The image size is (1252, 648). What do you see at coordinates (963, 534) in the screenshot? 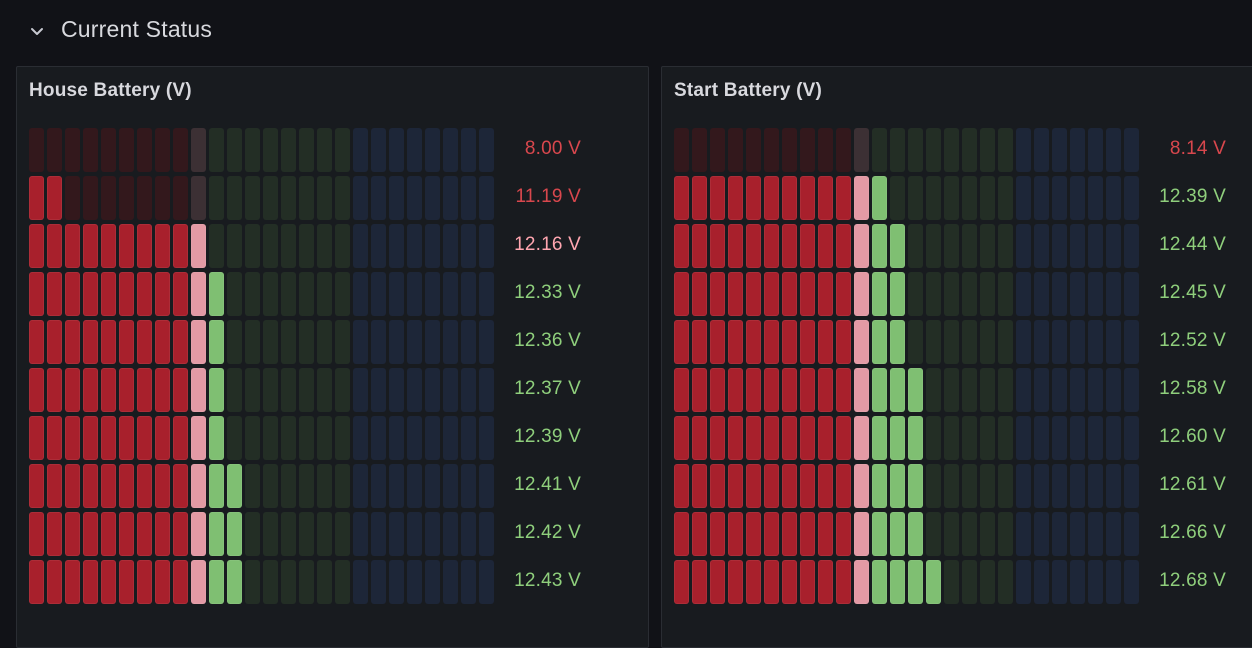
I see `bar-gauge-row: 12.66 V` at bounding box center [963, 534].